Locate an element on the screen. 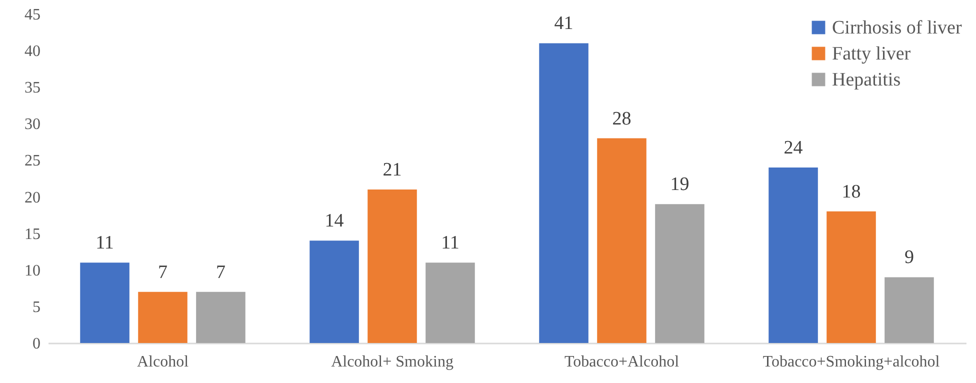 Image resolution: width=976 pixels, height=383 pixels. y-tick-label: 15 is located at coordinates (32, 234).